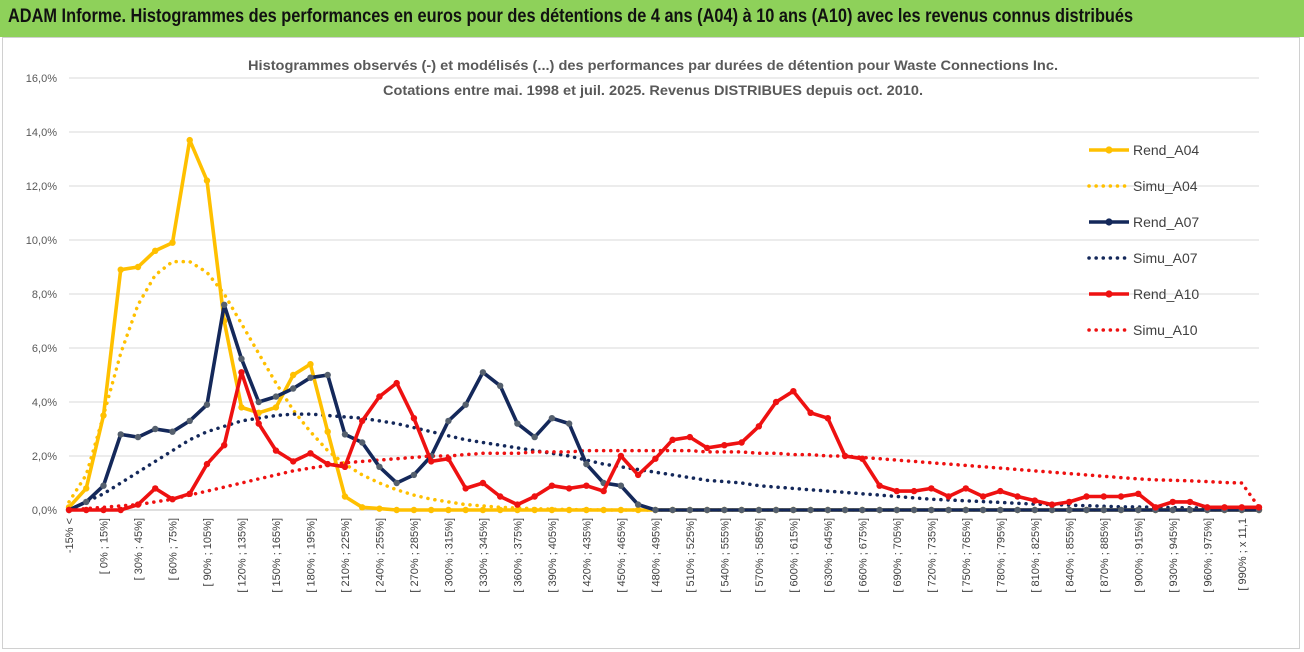  What do you see at coordinates (622, 555) in the screenshot?
I see `x-tick-label: [ 450% ; 465%]` at bounding box center [622, 555].